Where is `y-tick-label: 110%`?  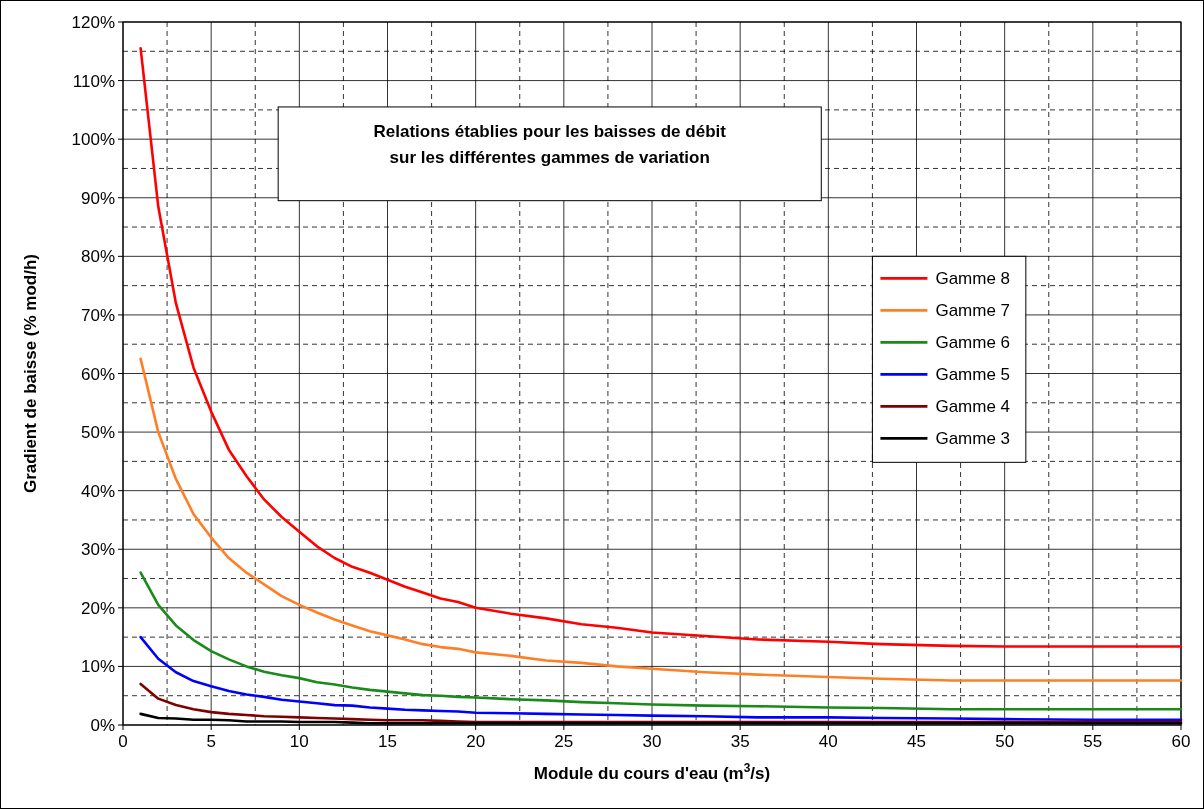 y-tick-label: 110% is located at coordinates (93, 81).